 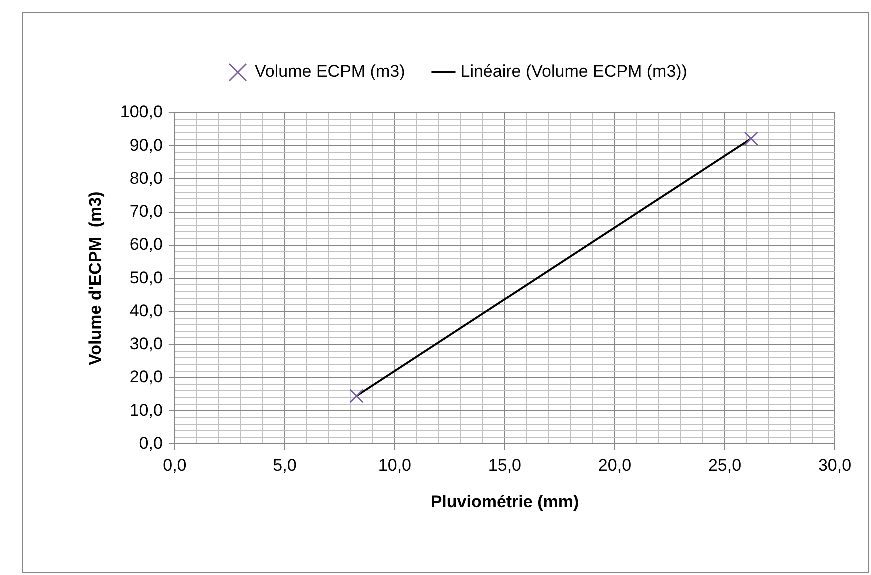 I want to click on x-tick-label: 25,0, so click(x=725, y=466).